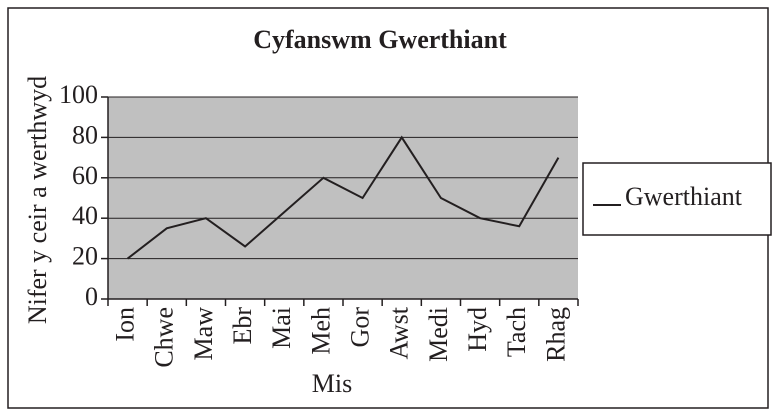  What do you see at coordinates (332, 383) in the screenshot?
I see `x-axis-label: Mis` at bounding box center [332, 383].